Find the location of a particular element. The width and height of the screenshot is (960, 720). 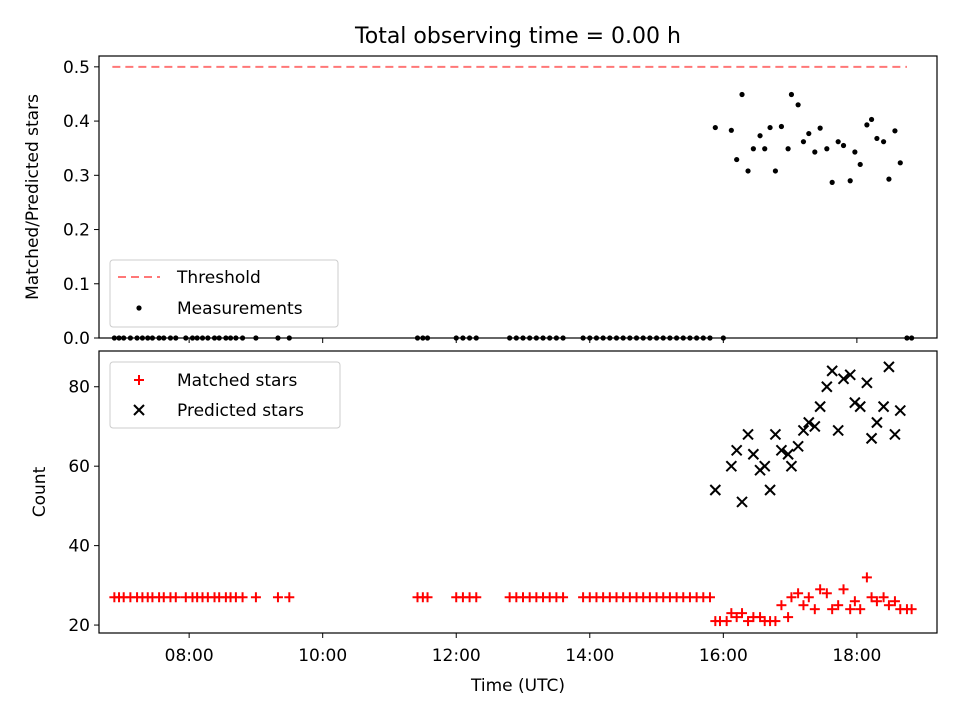

matched-legend-swatch is located at coordinates (139, 380).